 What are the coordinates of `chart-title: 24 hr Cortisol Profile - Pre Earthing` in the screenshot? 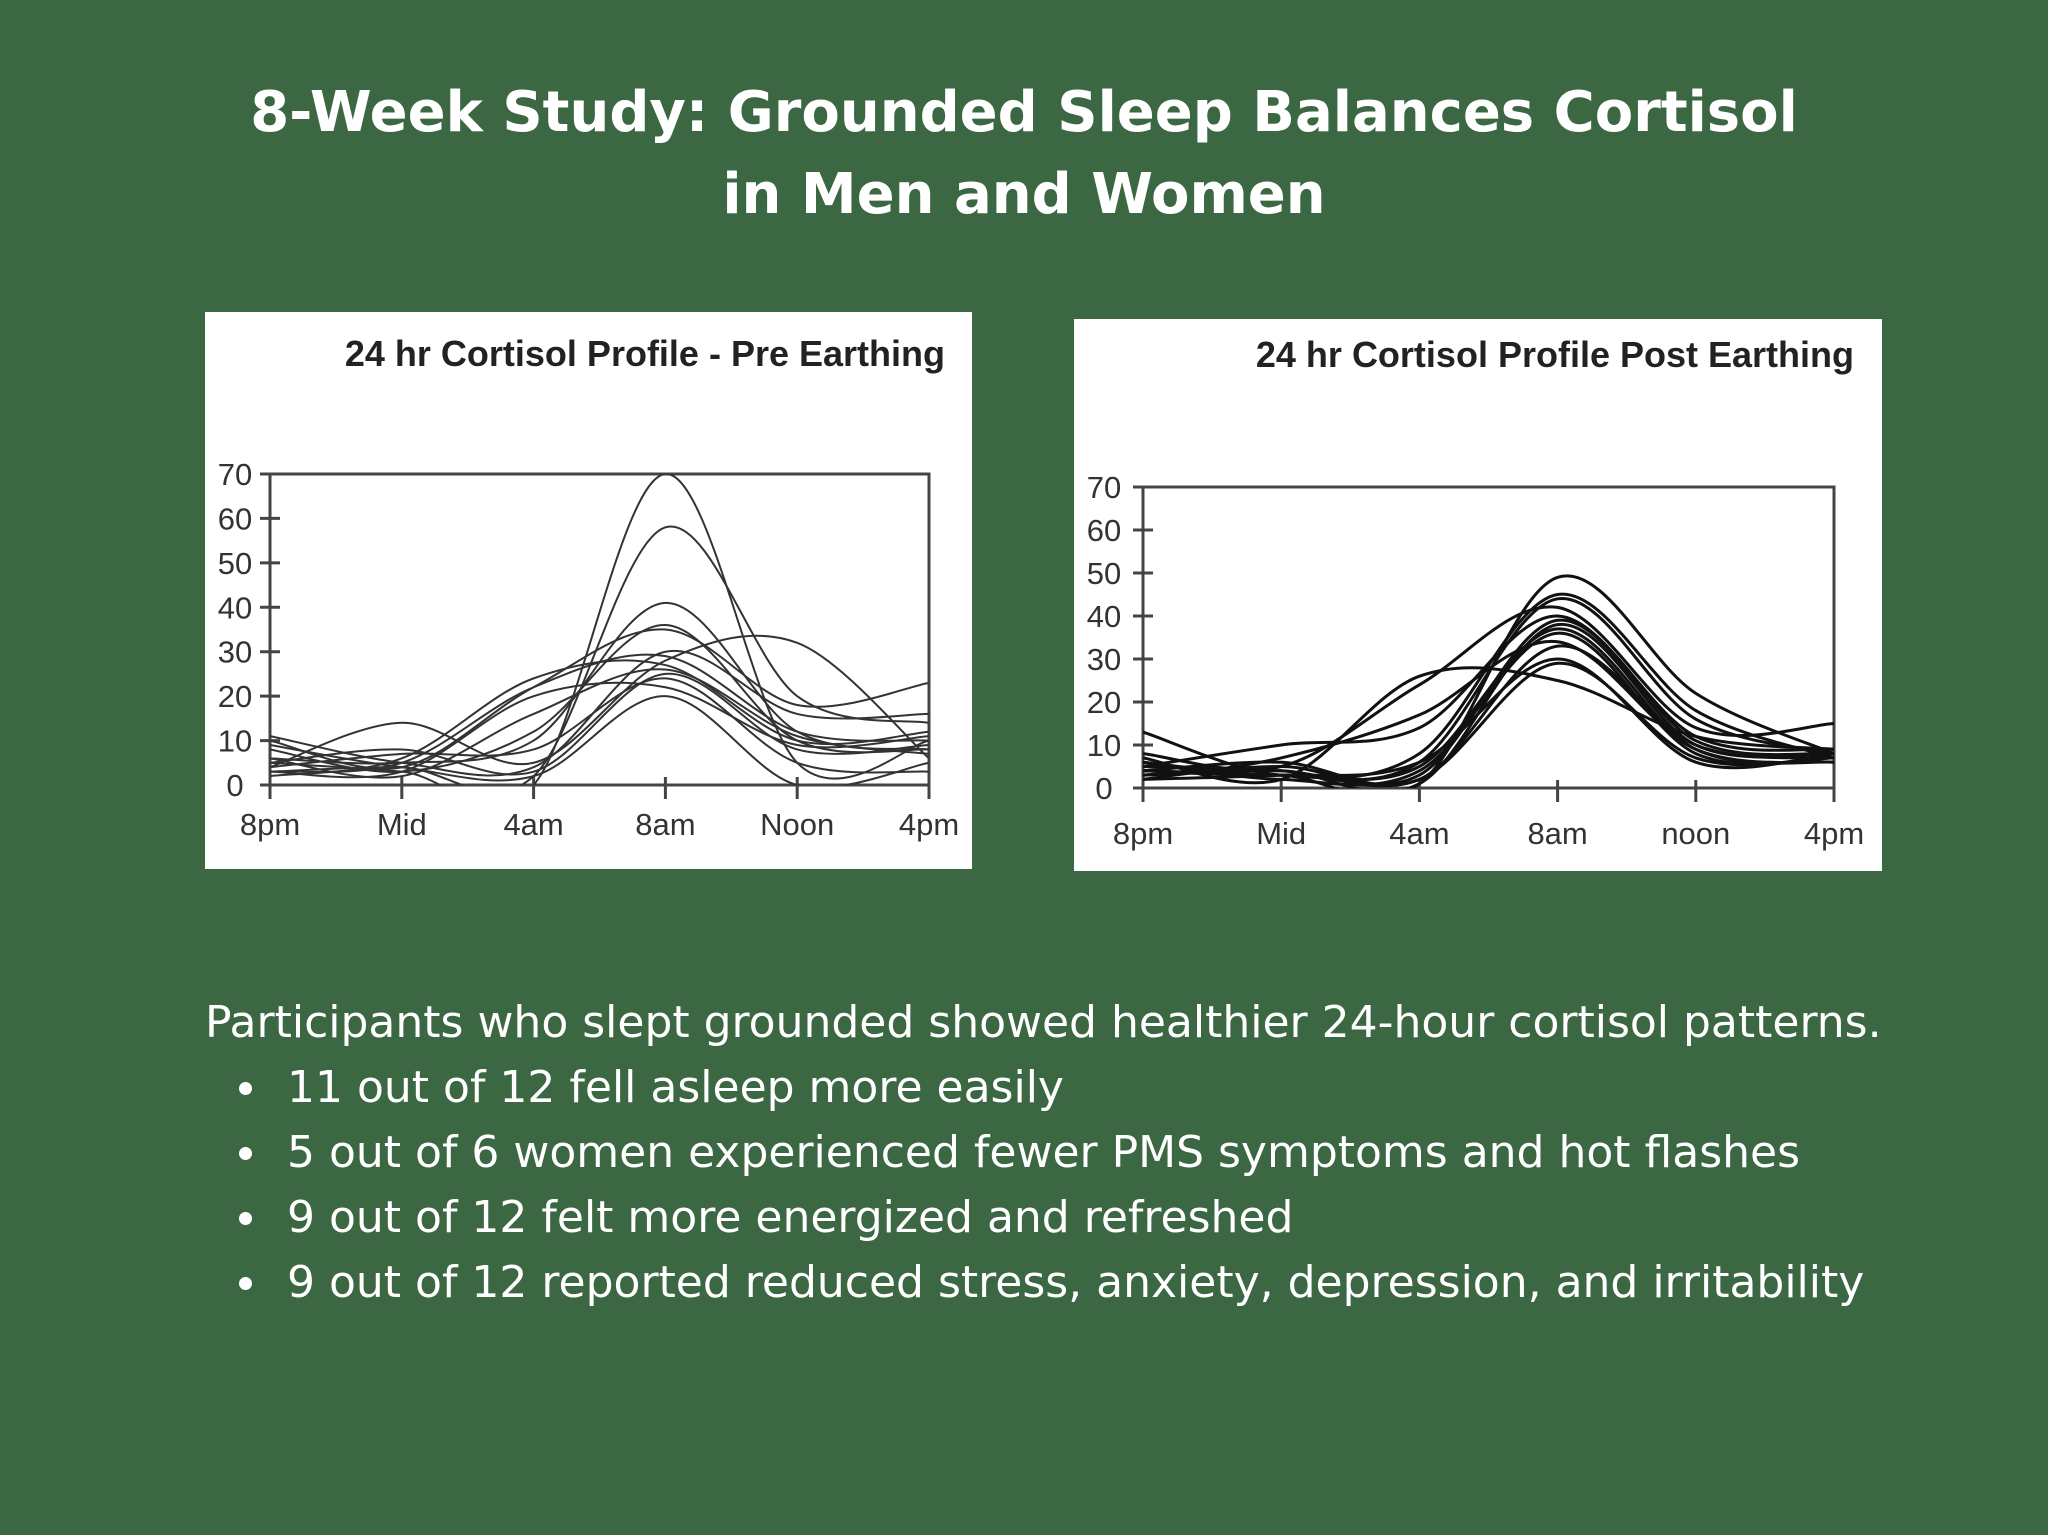 It's located at (645, 353).